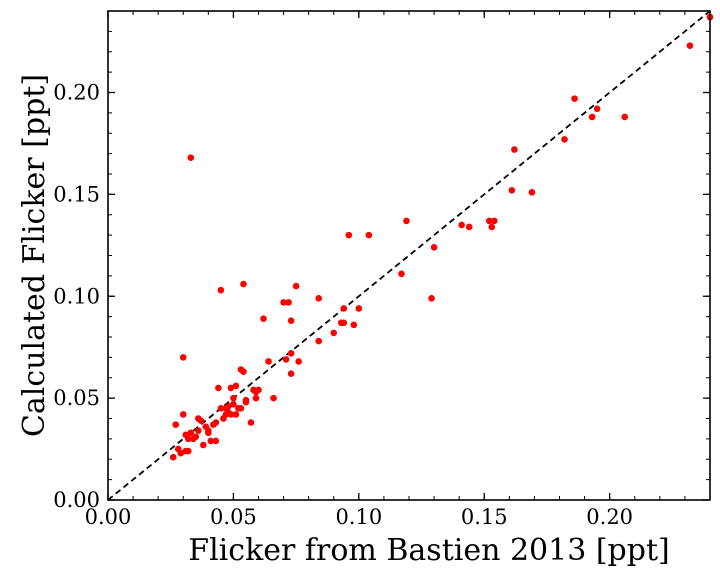 The height and width of the screenshot is (576, 720). I want to click on y-axis-label: Calculated Flicker [ppt], so click(34, 255).